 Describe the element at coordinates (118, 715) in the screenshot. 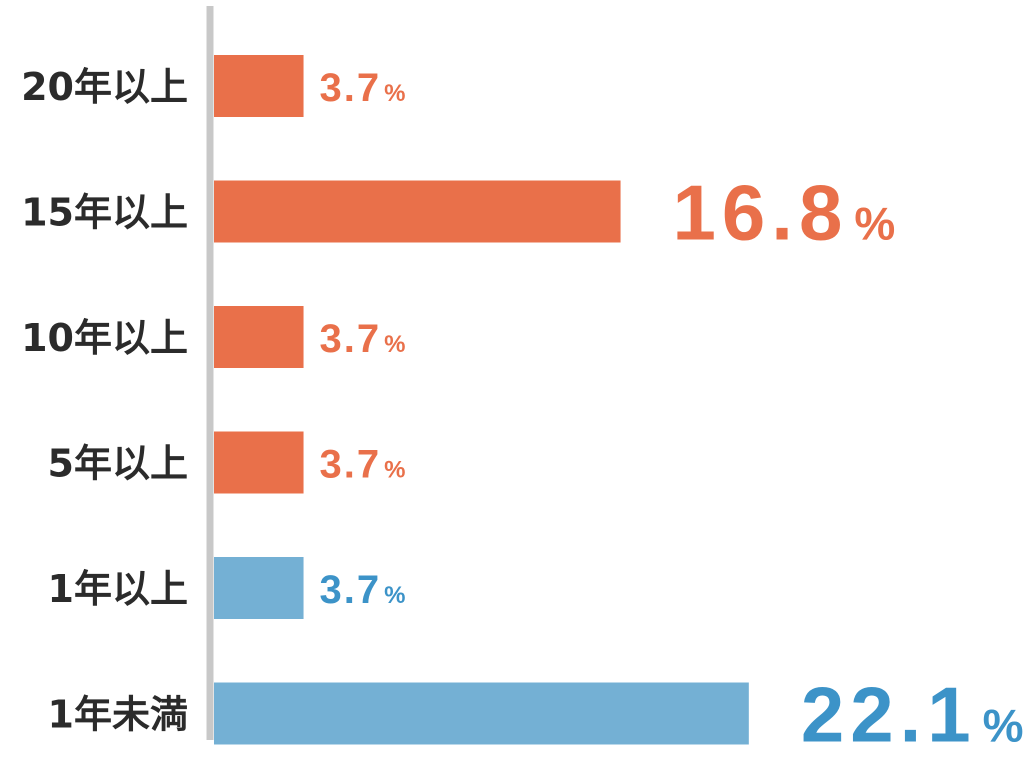

I see `category-label: 1年未満` at that location.